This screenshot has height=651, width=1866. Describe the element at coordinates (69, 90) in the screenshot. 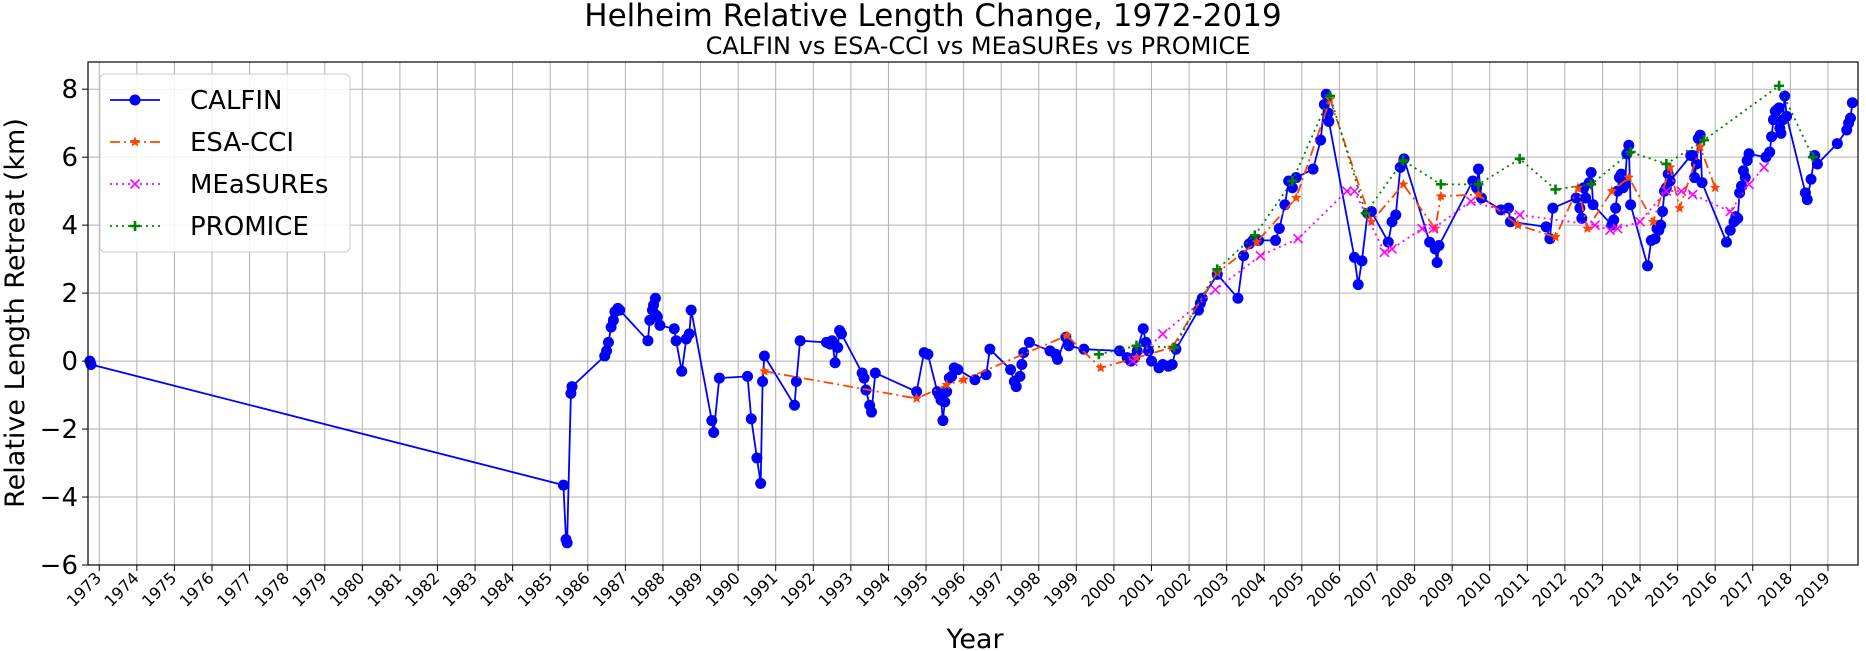

I see `y-tick-label: 8` at that location.